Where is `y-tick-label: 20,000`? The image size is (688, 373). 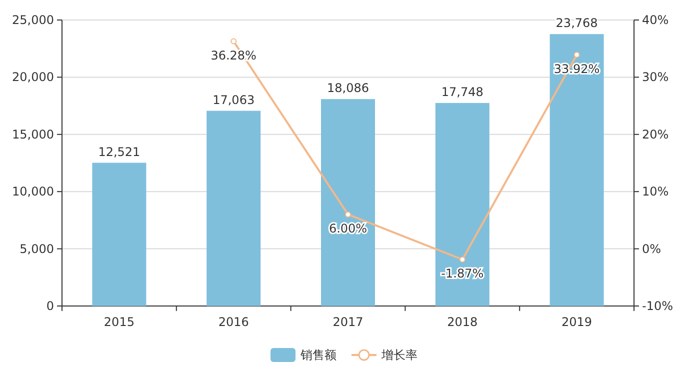
y-tick-label: 20,000 is located at coordinates (33, 77).